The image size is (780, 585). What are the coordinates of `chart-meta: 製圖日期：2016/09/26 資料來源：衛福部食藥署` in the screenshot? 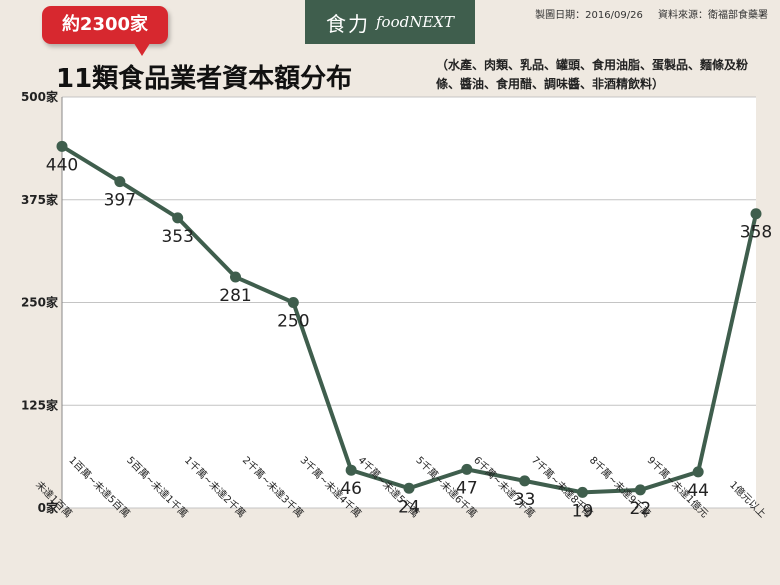 It's located at (645, 13).